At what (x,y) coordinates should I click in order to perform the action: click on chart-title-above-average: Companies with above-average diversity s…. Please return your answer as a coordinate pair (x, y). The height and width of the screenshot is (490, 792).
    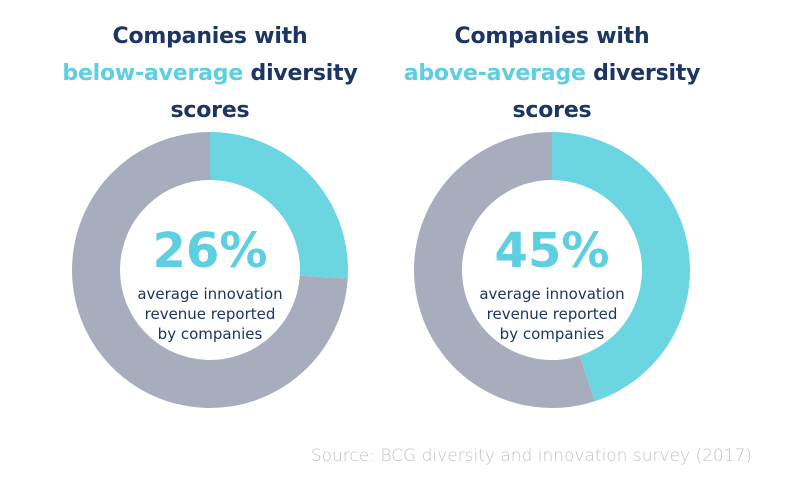
    Looking at the image, I should click on (552, 73).